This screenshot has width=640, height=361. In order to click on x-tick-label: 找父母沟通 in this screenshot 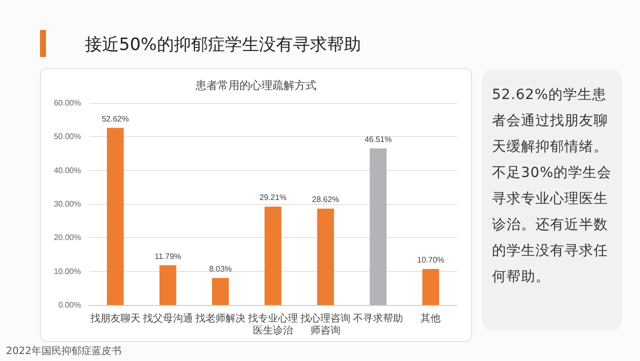, I will do `click(167, 318)`.